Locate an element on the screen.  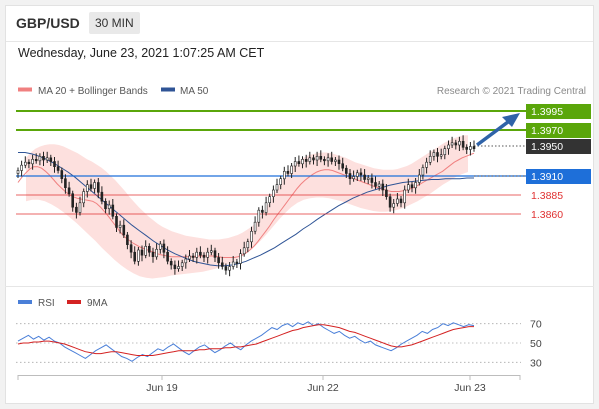
forecast-arrow-head is located at coordinates (511, 120).